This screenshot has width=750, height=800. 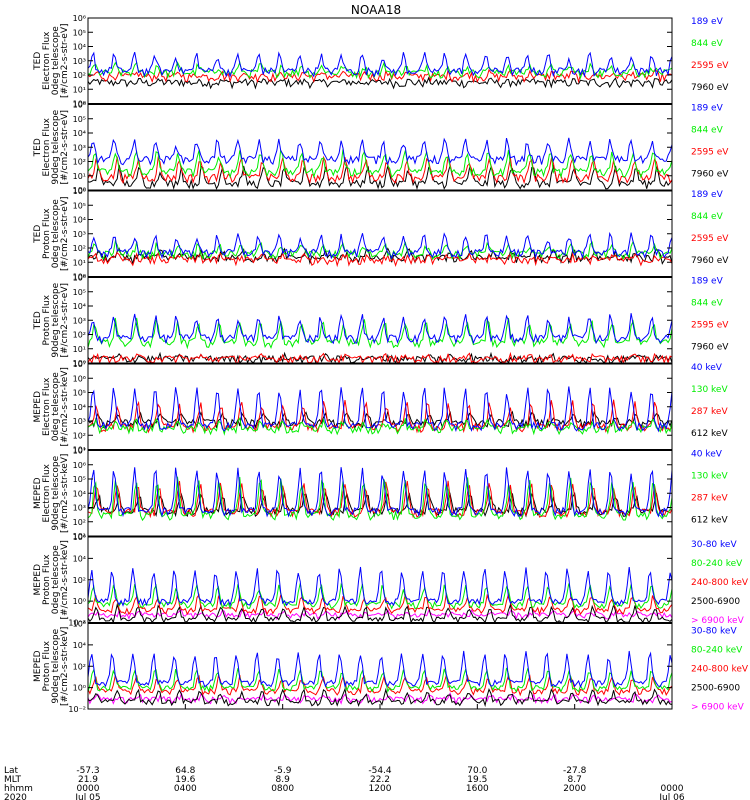 What do you see at coordinates (477, 771) in the screenshot?
I see `x-tick-label: 70.0` at bounding box center [477, 771].